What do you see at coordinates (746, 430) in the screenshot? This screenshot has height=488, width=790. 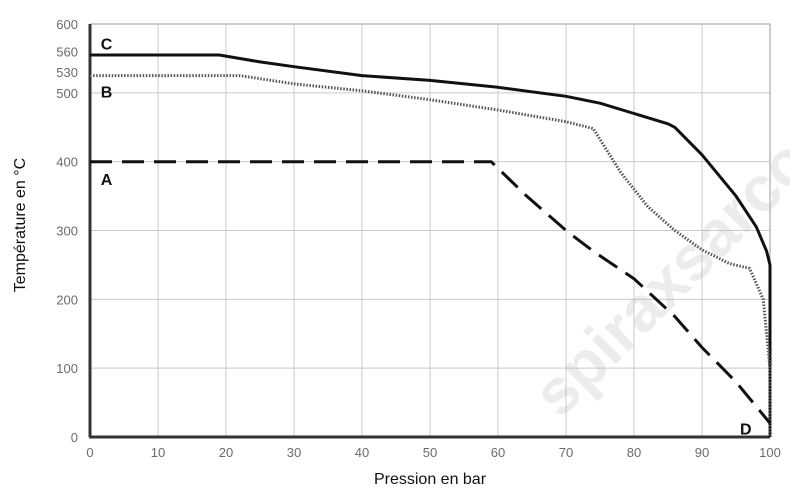 I see `curve-label-d: D` at bounding box center [746, 430].